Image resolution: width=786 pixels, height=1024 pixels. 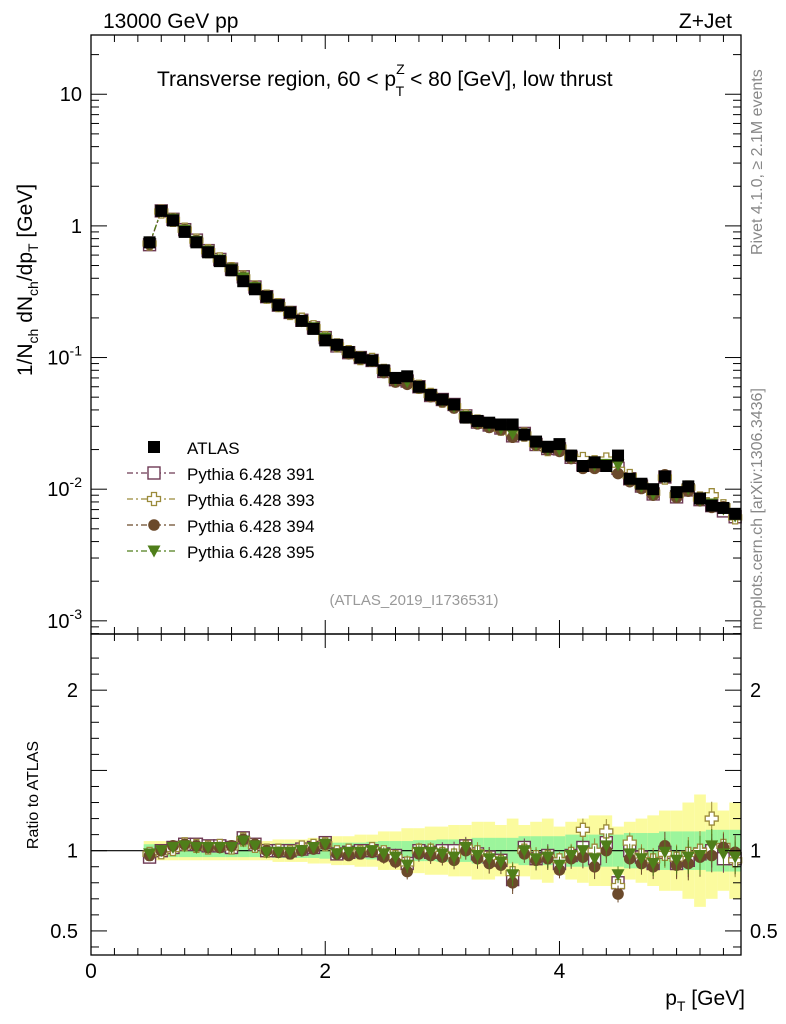 What do you see at coordinates (76, 227) in the screenshot?
I see `y-tick-label: 1` at bounding box center [76, 227].